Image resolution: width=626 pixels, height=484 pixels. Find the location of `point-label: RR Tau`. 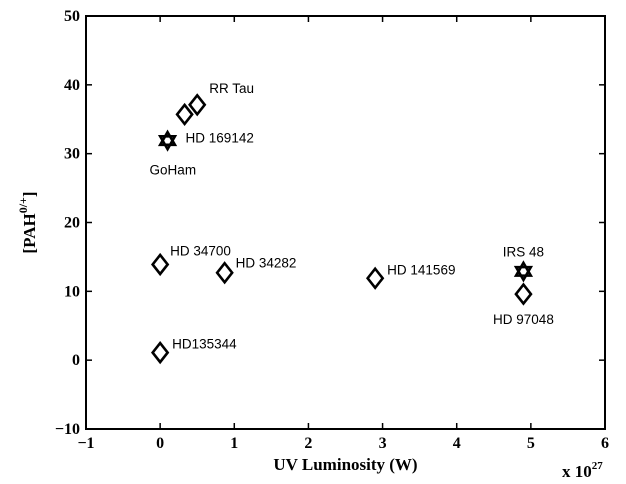

point-label: RR Tau is located at coordinates (231, 88).